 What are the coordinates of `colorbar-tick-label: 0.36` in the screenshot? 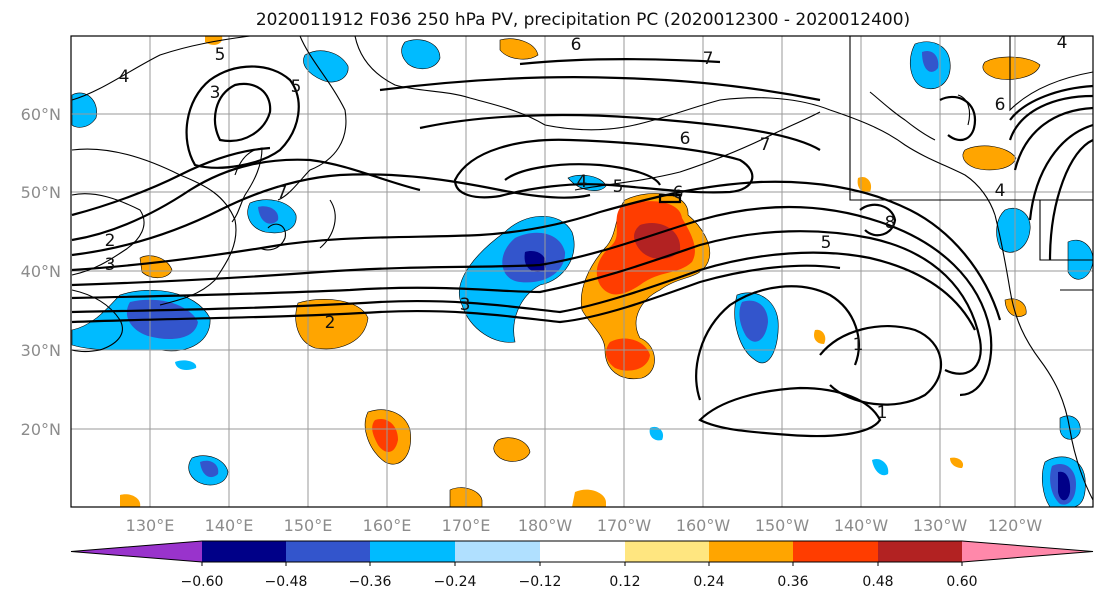 It's located at (792, 582).